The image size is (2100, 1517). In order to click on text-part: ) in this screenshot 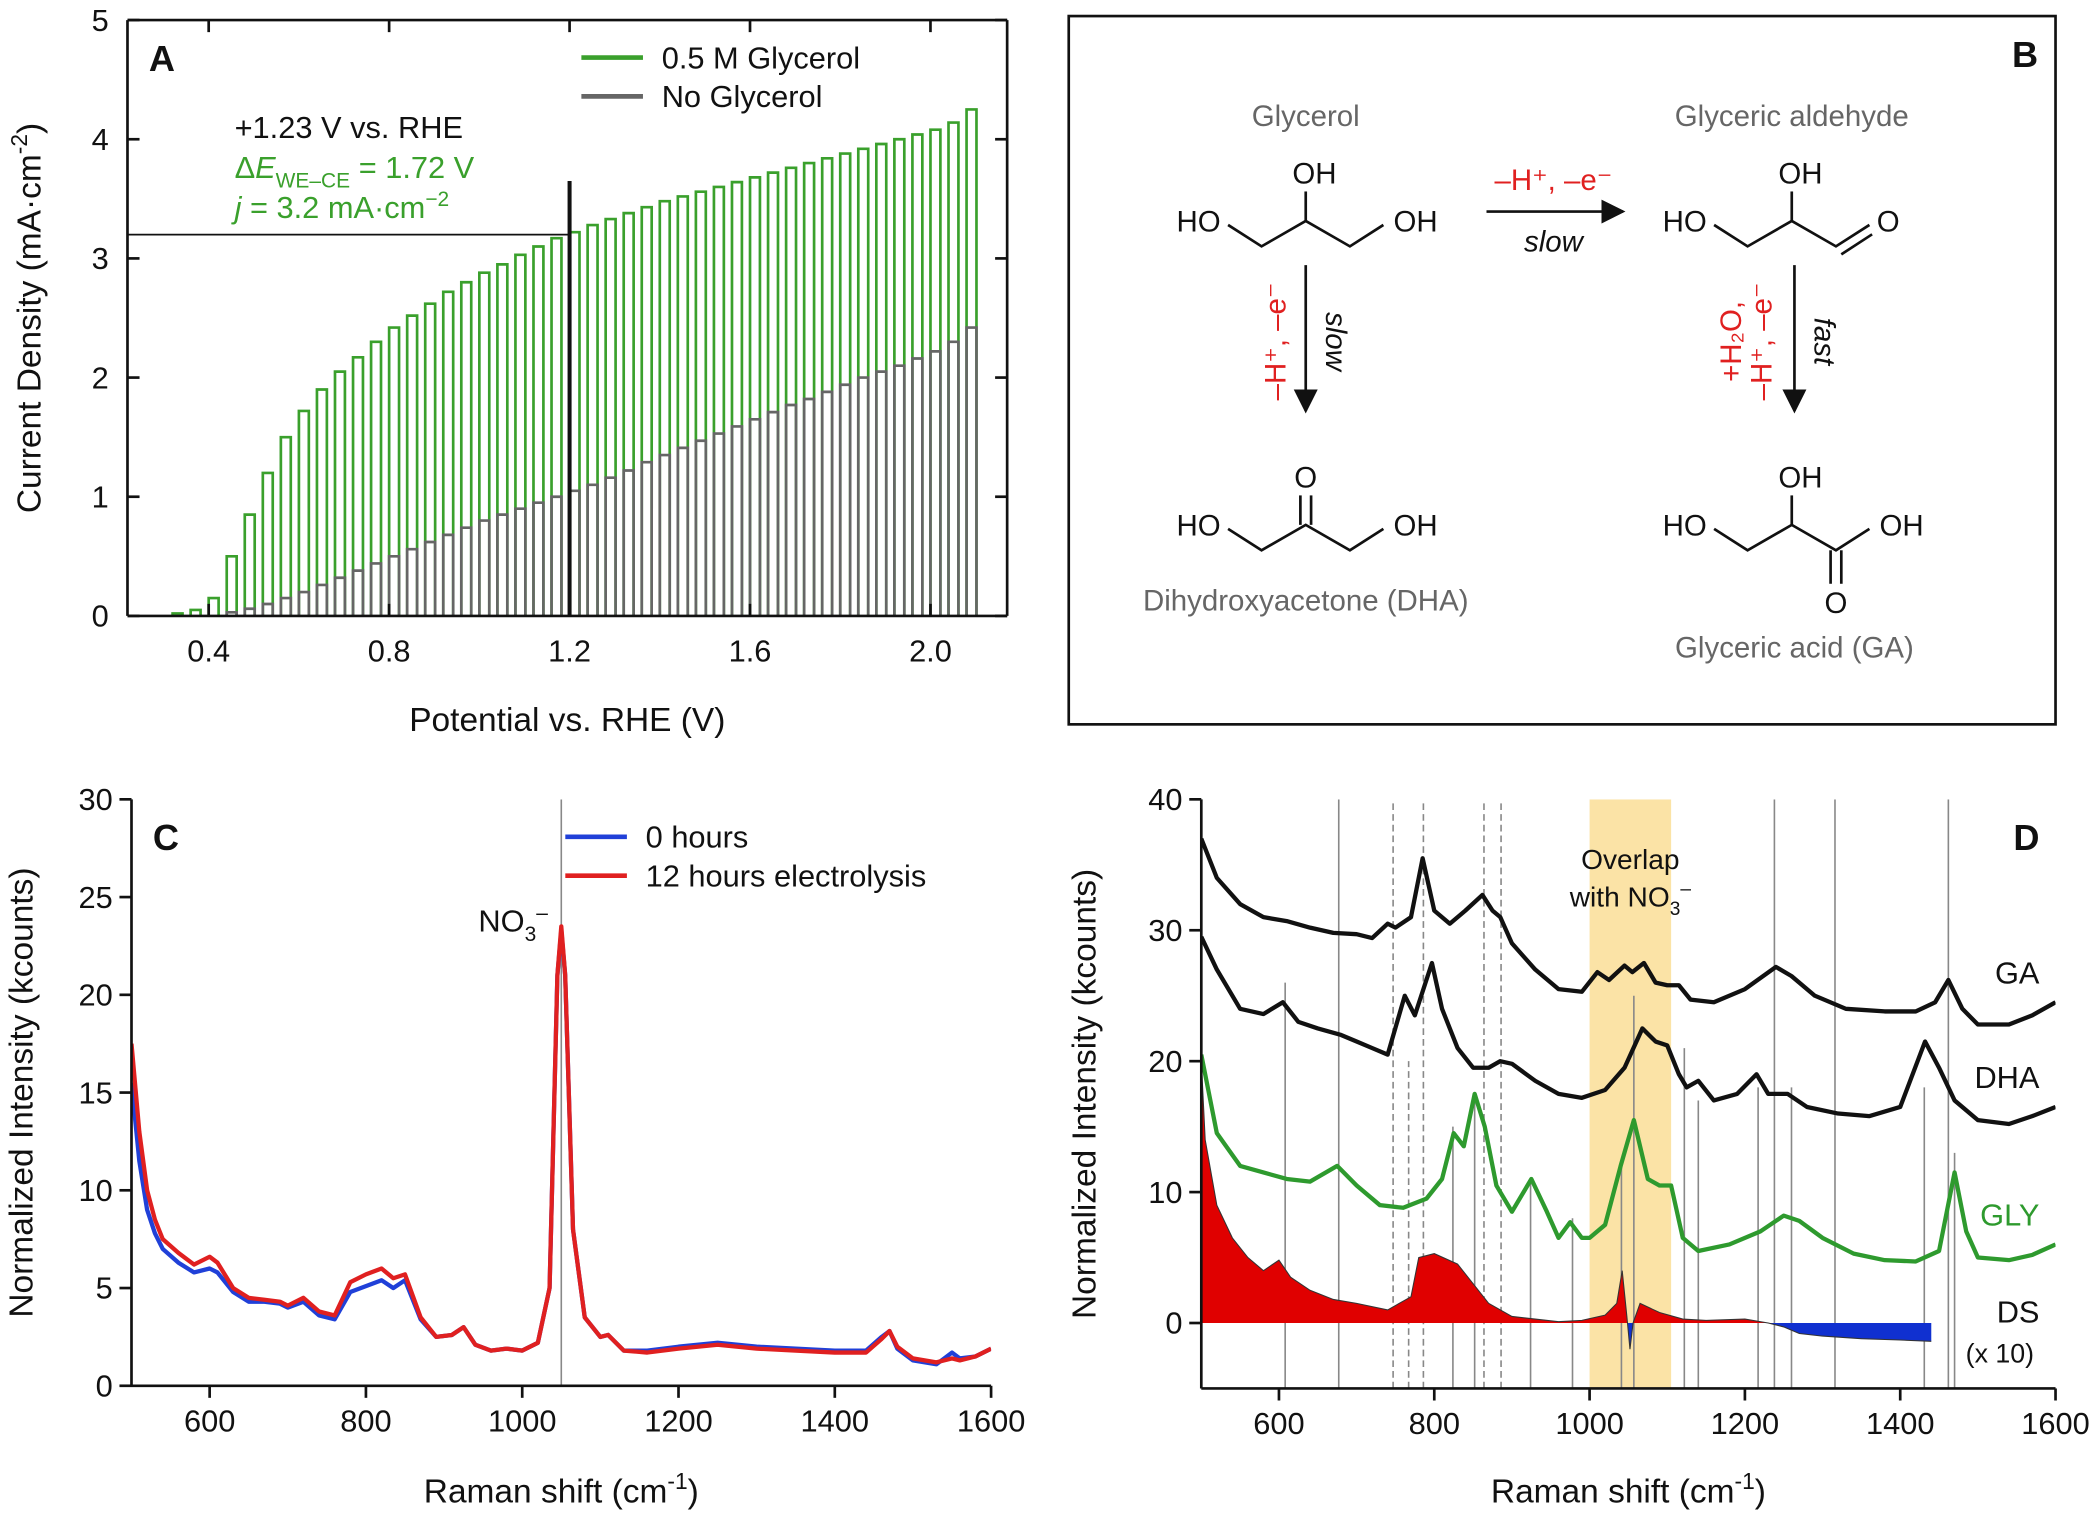, I will do `click(1760, 1491)`.